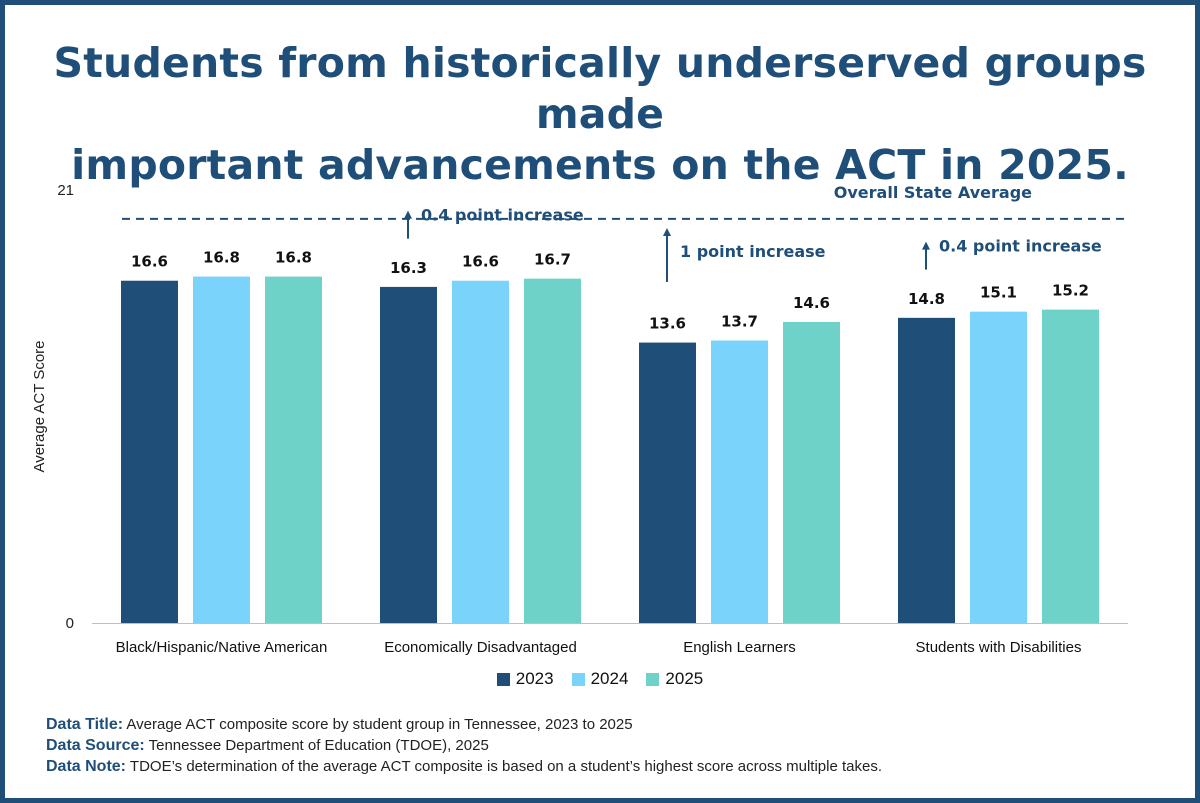  Describe the element at coordinates (578, 679) in the screenshot. I see `legend-swatch-2024` at that location.